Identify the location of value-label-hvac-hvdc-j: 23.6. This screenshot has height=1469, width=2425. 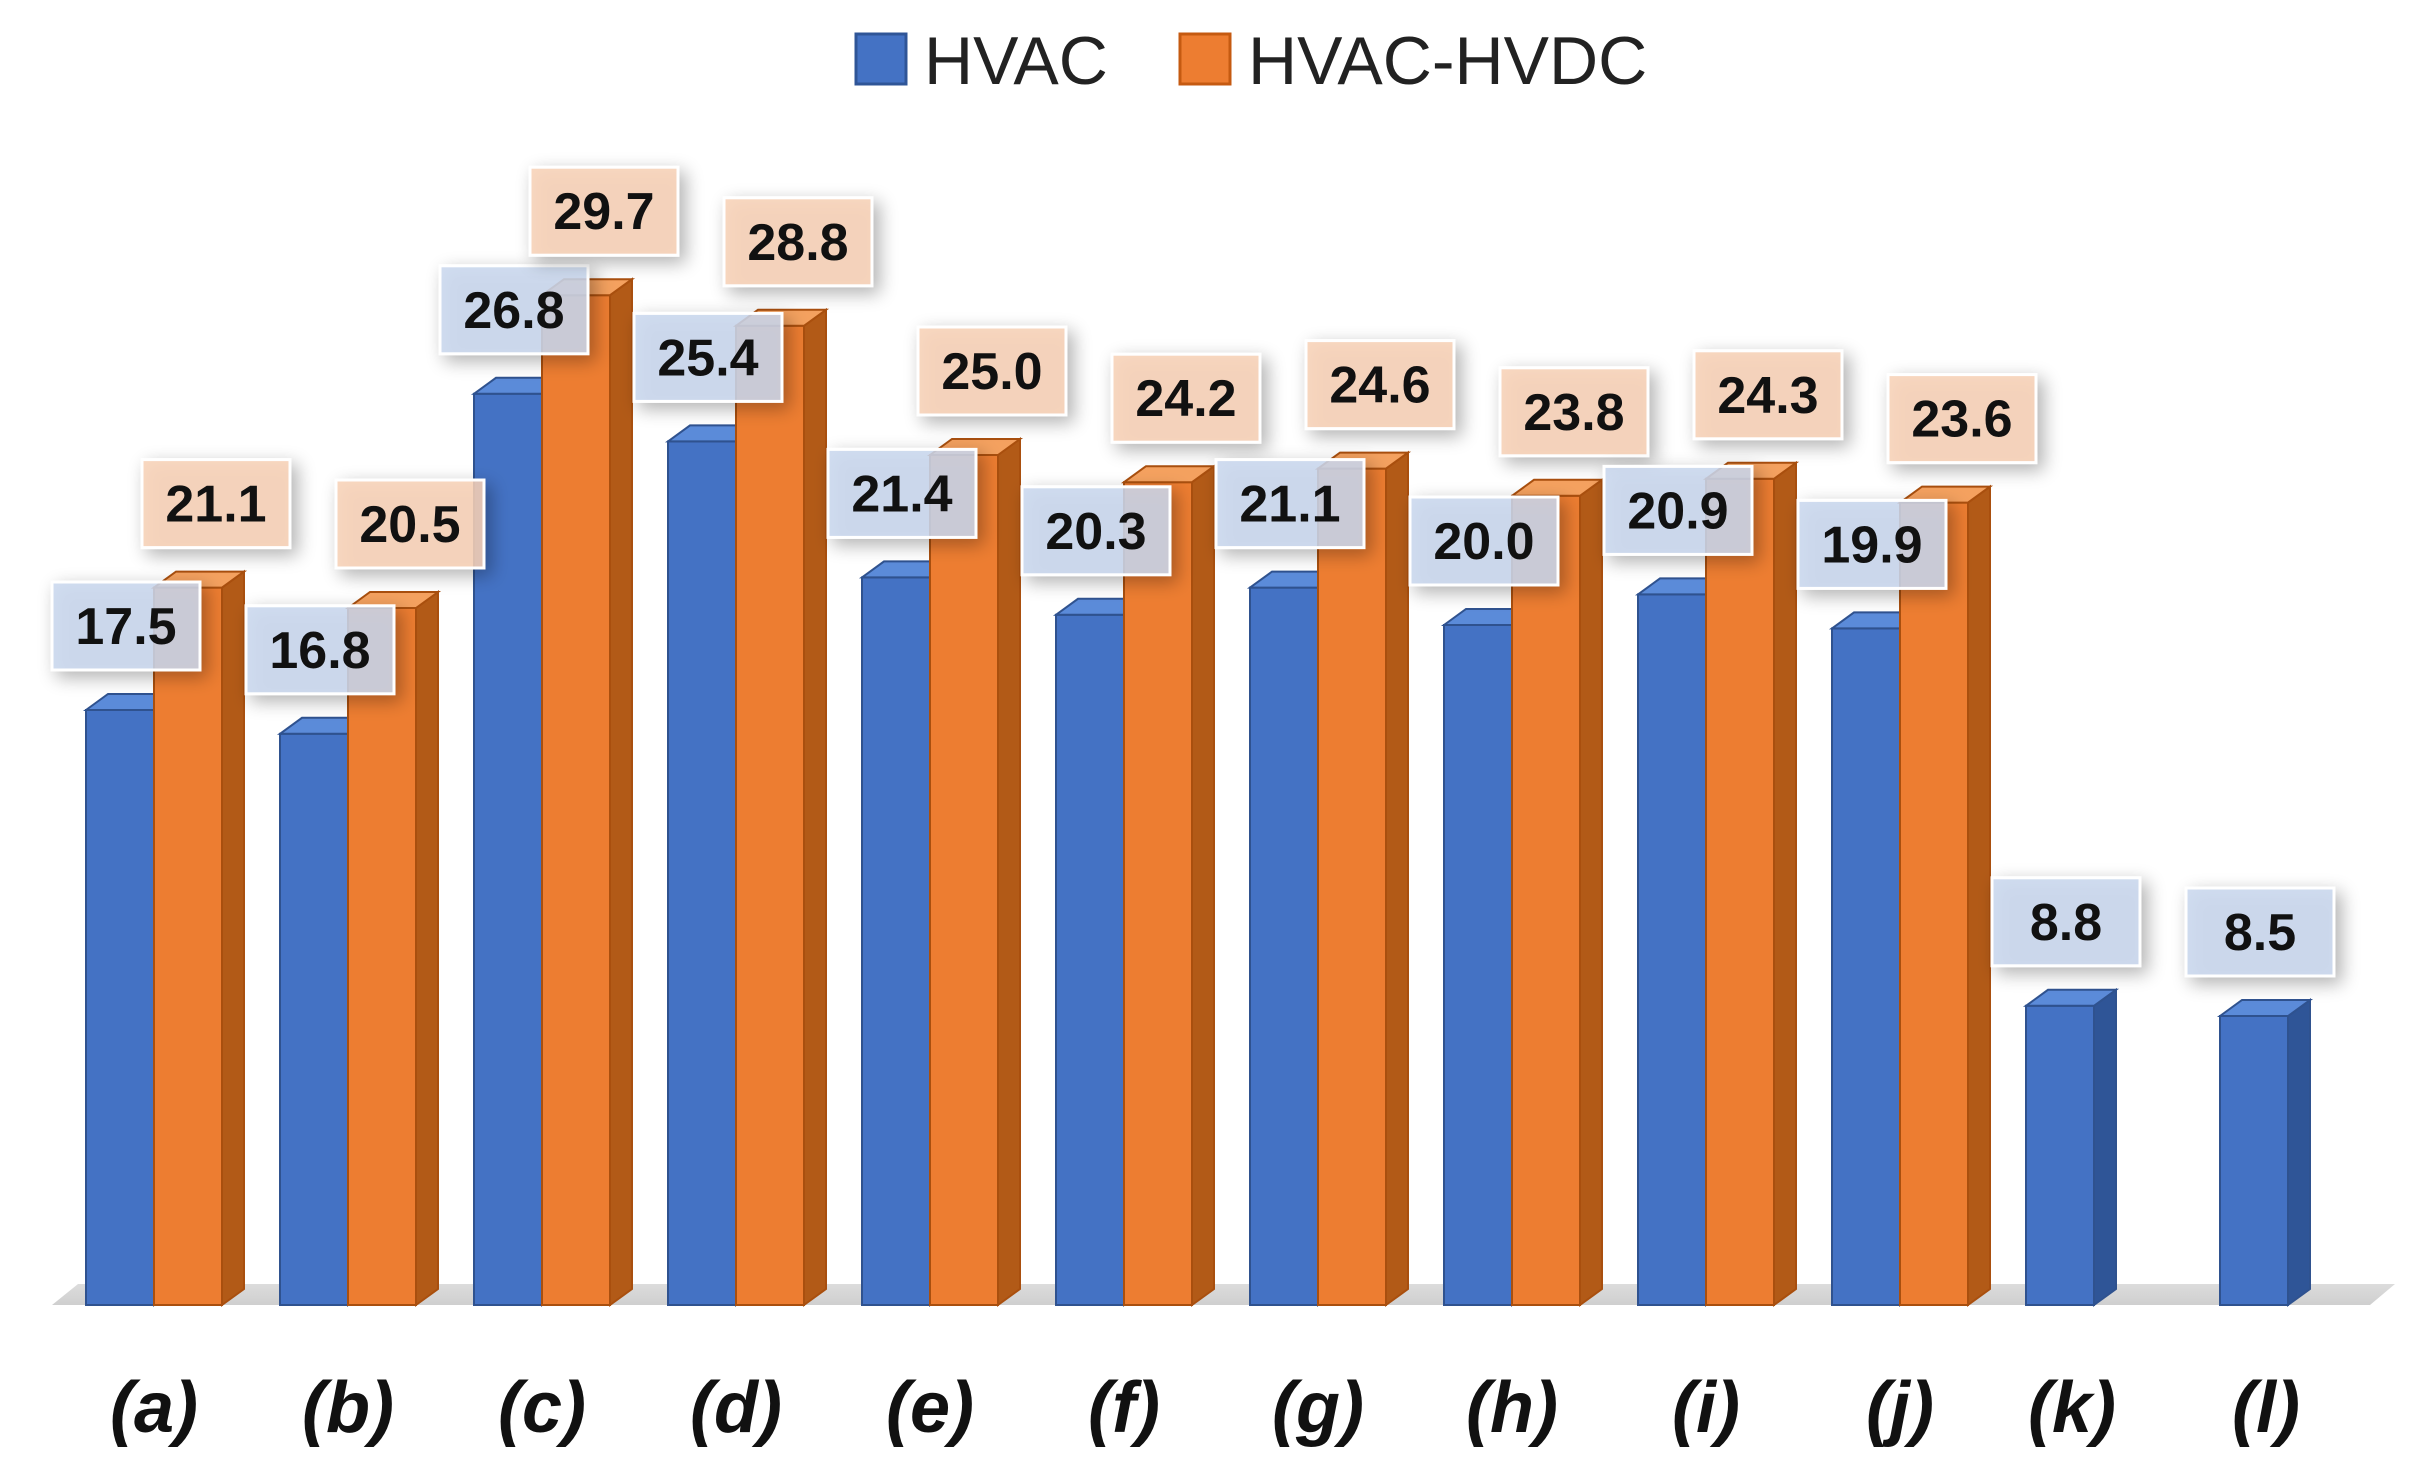
(1962, 419).